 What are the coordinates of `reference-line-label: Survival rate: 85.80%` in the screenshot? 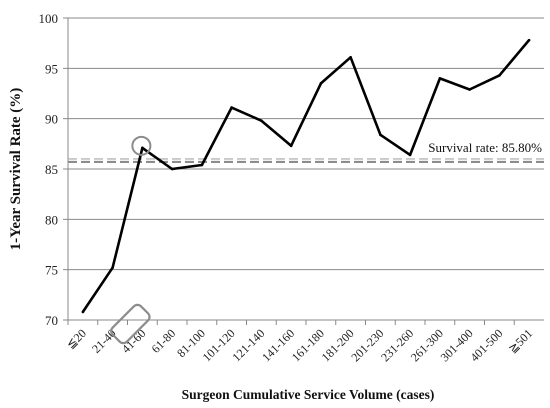 It's located at (485, 147).